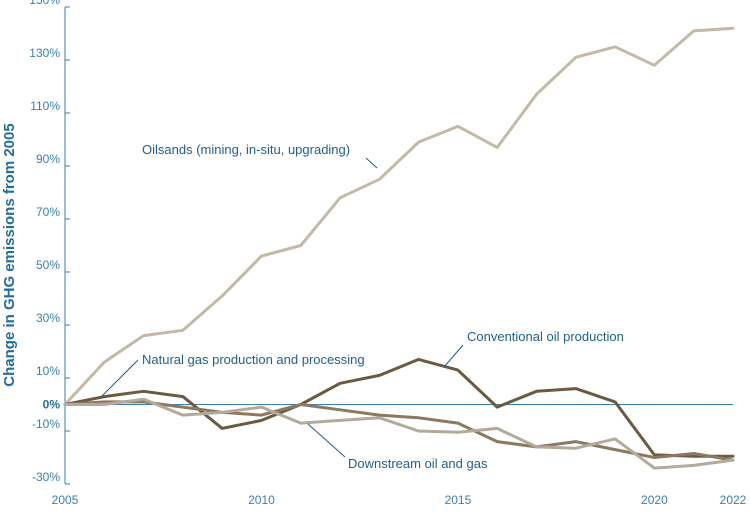 This screenshot has width=750, height=512. Describe the element at coordinates (48, 265) in the screenshot. I see `y-tick-label: 50%` at that location.